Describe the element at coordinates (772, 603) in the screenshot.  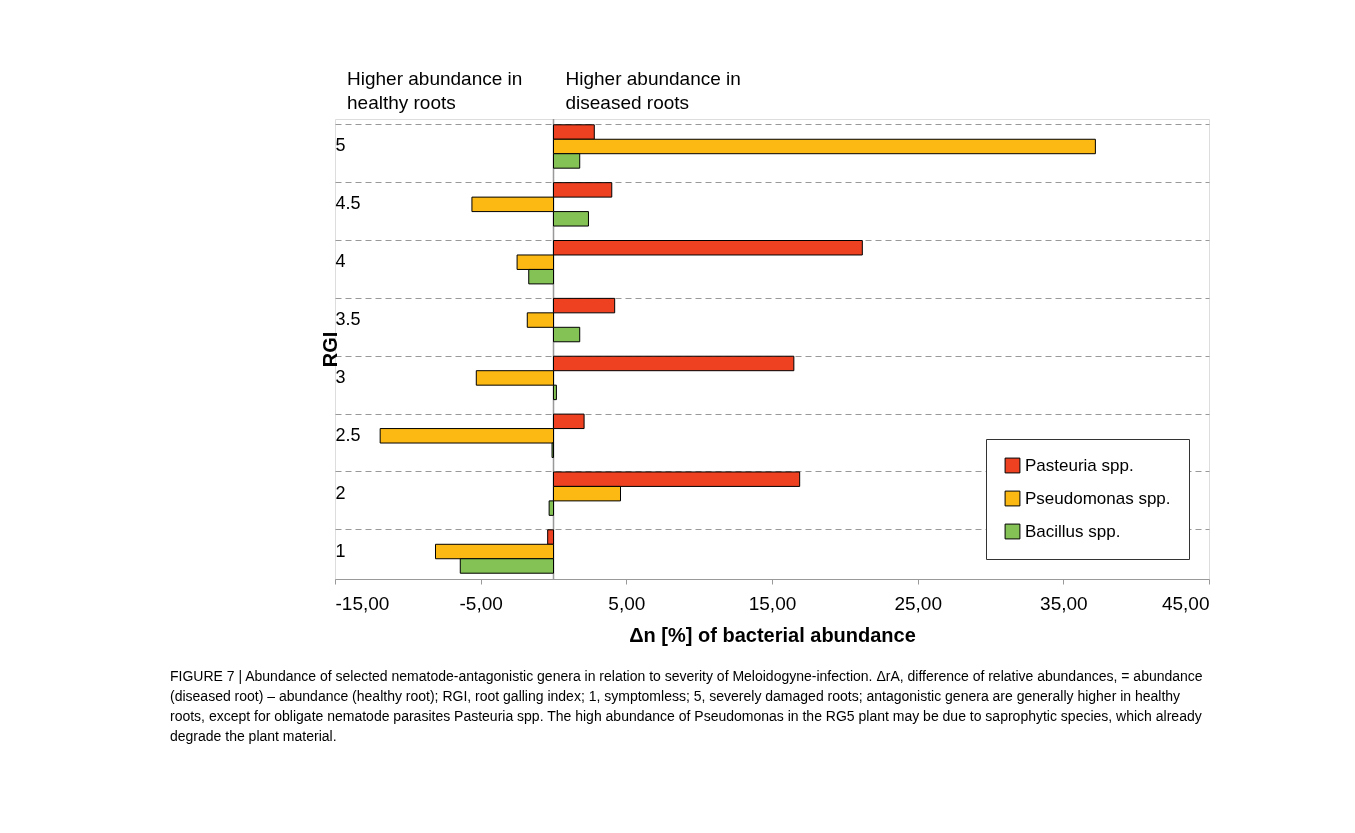
I see `x-tick-label: 15,00` at that location.